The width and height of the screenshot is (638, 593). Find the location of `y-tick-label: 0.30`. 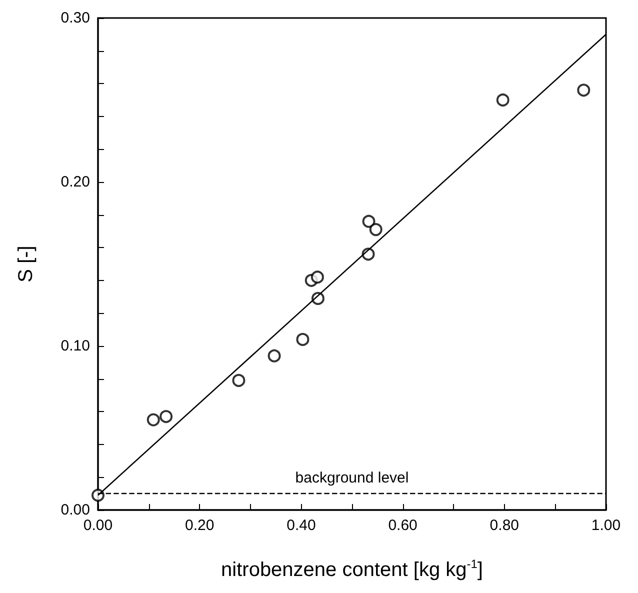

y-tick-label: 0.30 is located at coordinates (75, 18).